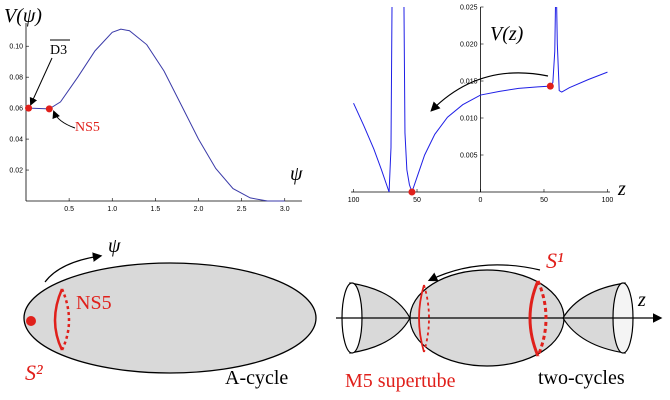  I want to click on x-tick-label: 2.5, so click(242, 209).